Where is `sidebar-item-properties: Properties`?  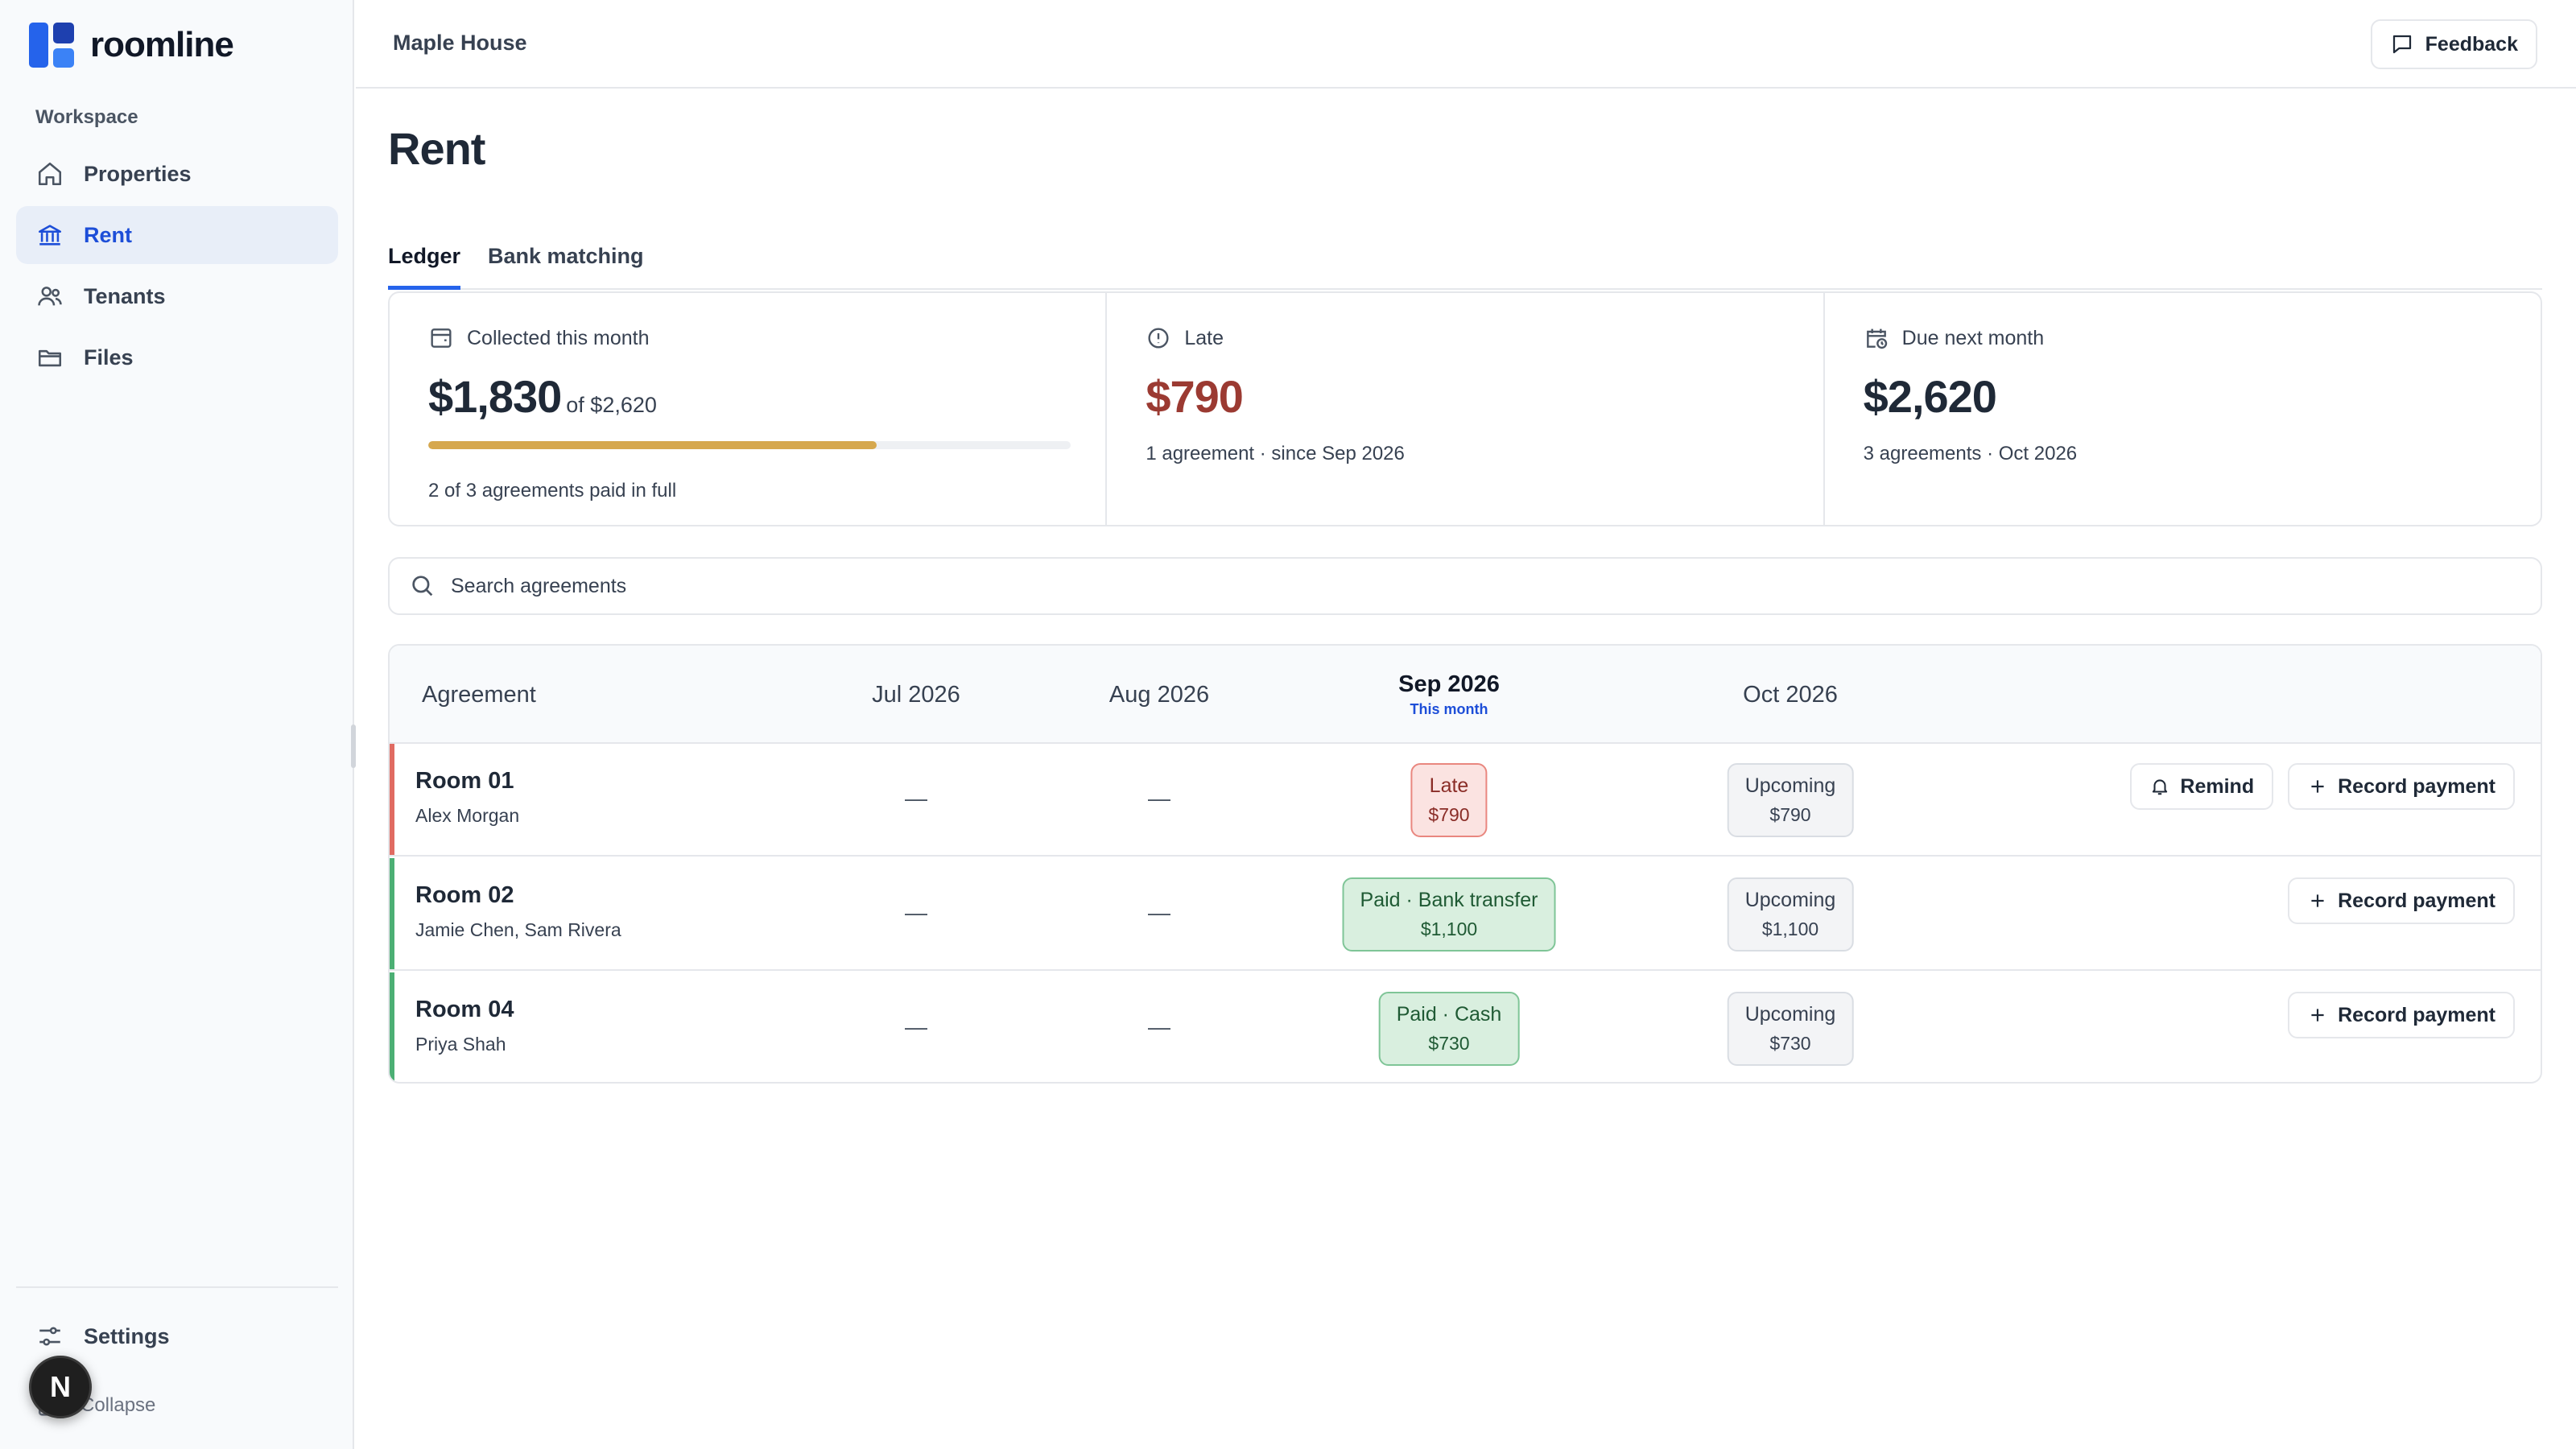
sidebar-item-properties: Properties is located at coordinates (177, 174).